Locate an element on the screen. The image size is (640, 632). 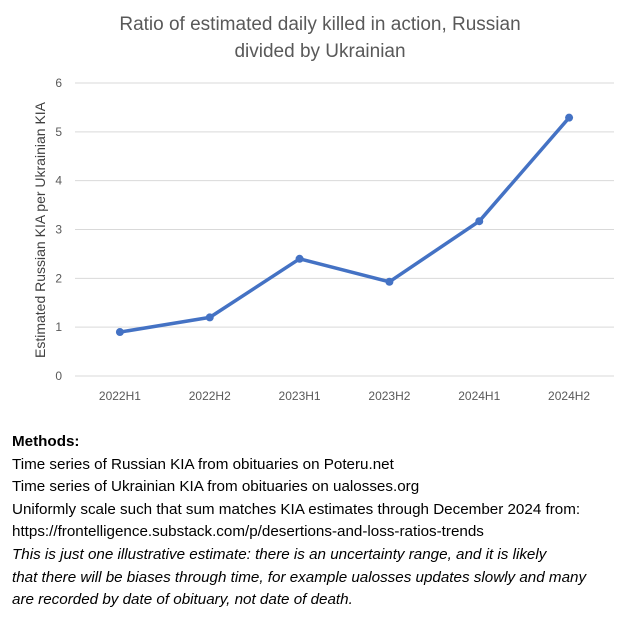
y-tick-label: 5 is located at coordinates (58, 132).